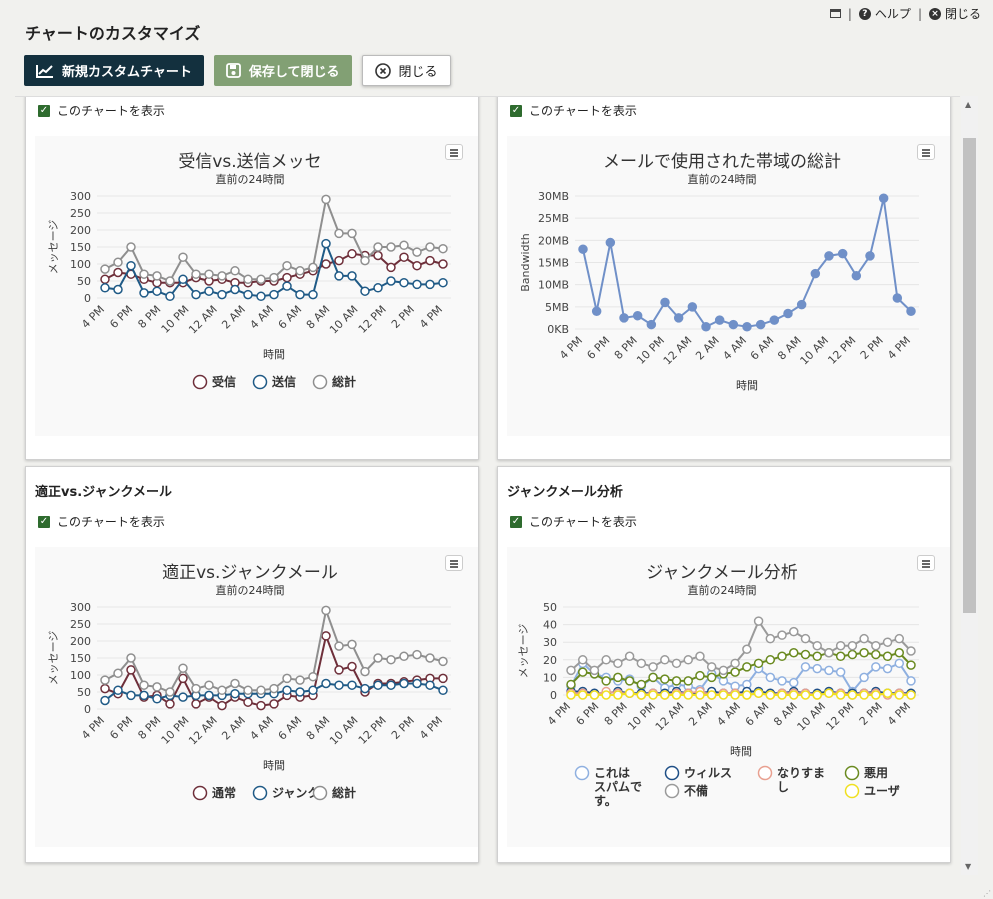 The image size is (993, 899). I want to click on y-tick-label: 300, so click(80, 196).